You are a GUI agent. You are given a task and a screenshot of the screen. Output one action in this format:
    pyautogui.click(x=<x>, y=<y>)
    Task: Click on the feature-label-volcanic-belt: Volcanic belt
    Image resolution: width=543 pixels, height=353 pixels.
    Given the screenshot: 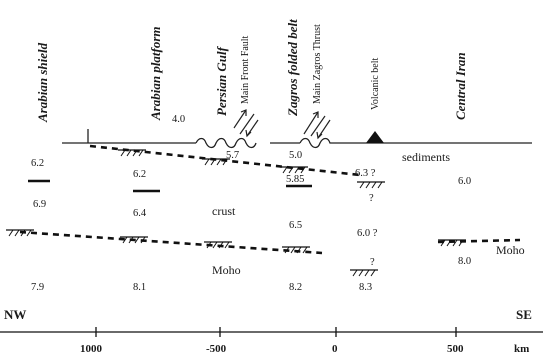 What is the action you would take?
    pyautogui.click(x=375, y=83)
    